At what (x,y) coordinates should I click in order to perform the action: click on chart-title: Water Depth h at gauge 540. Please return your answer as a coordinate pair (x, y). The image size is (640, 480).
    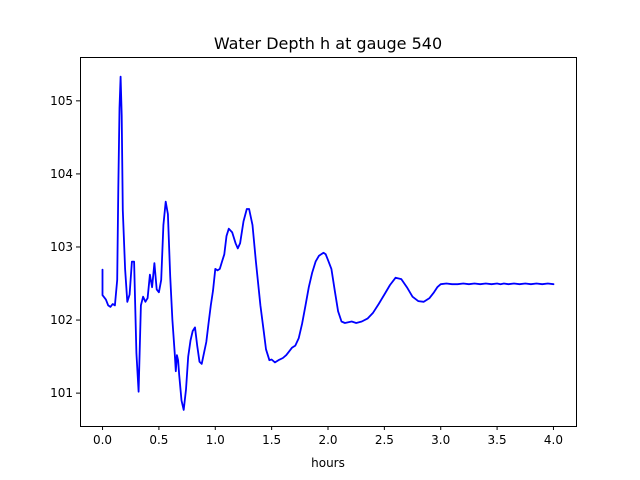
    Looking at the image, I should click on (328, 43).